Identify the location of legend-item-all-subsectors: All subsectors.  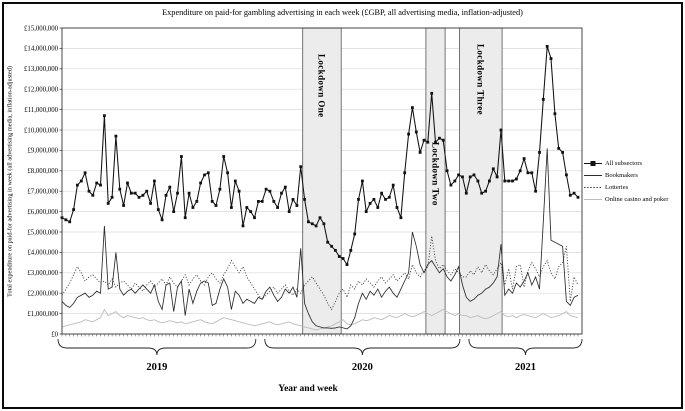
(626, 163).